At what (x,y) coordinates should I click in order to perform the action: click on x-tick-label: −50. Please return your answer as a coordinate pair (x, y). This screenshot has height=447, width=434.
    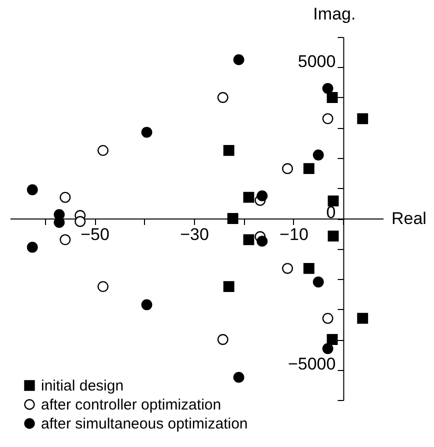
    Looking at the image, I should click on (95, 234).